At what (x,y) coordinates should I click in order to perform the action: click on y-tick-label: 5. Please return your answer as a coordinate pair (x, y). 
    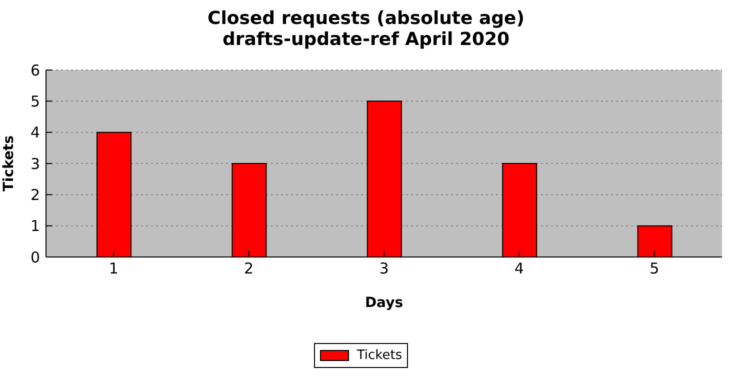
    Looking at the image, I should click on (35, 101).